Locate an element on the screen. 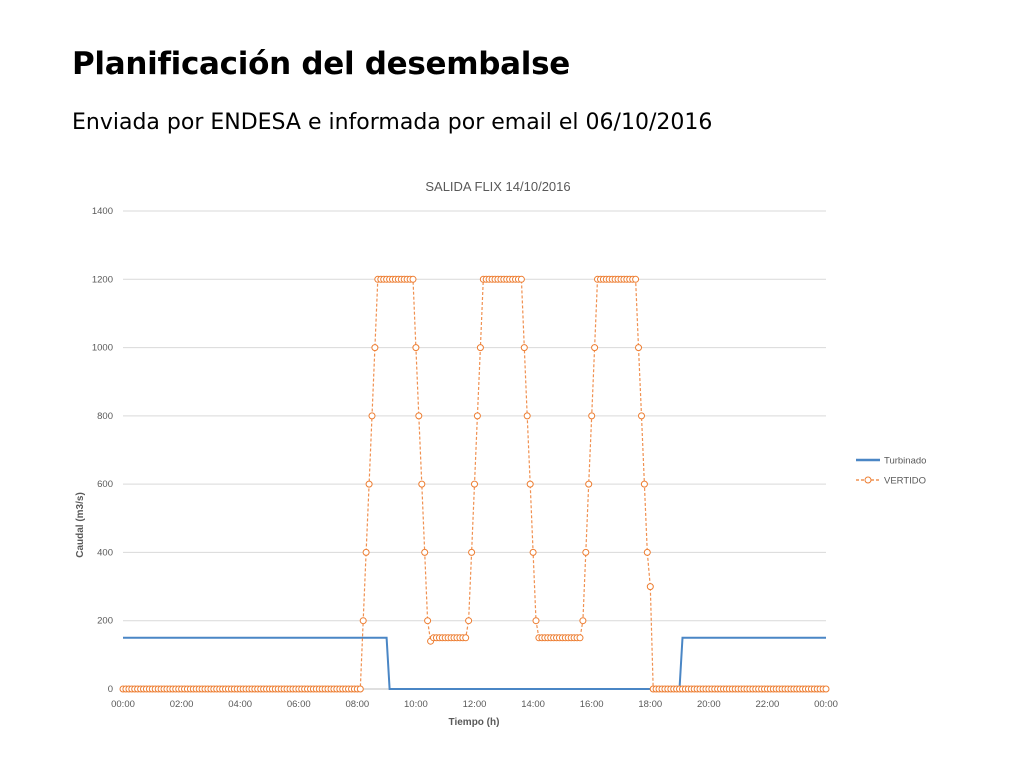 This screenshot has height=768, width=1024. legend-label: VERTIDO is located at coordinates (905, 481).